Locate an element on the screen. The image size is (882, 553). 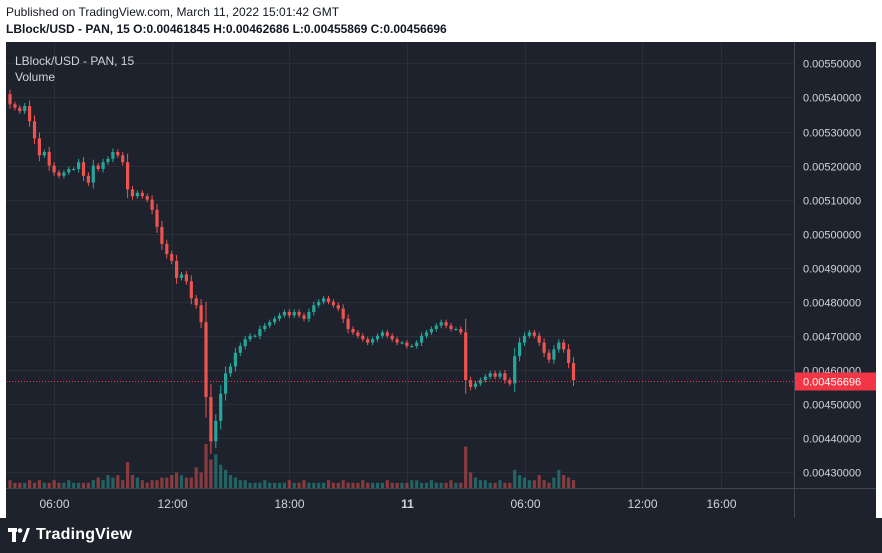
x-tick-label: 06:00 is located at coordinates (525, 504).